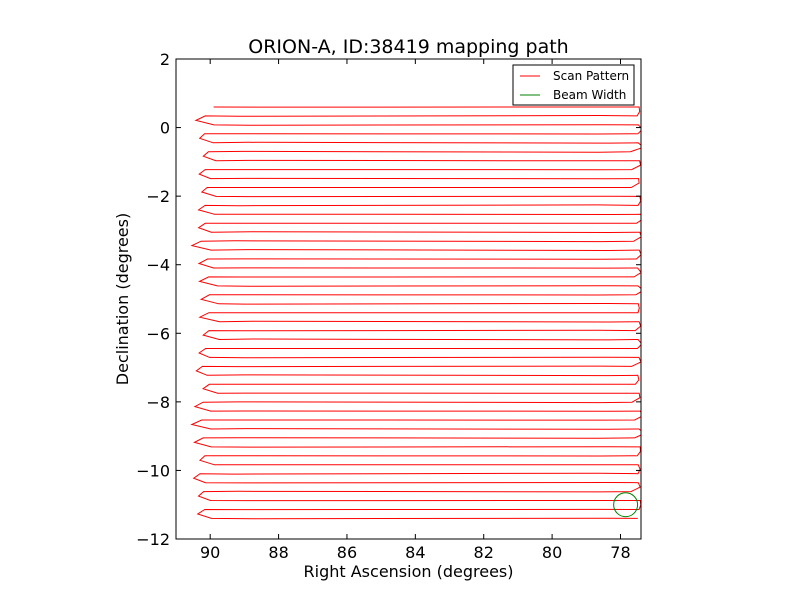  What do you see at coordinates (158, 402) in the screenshot?
I see `y-tick-label: −8` at bounding box center [158, 402].